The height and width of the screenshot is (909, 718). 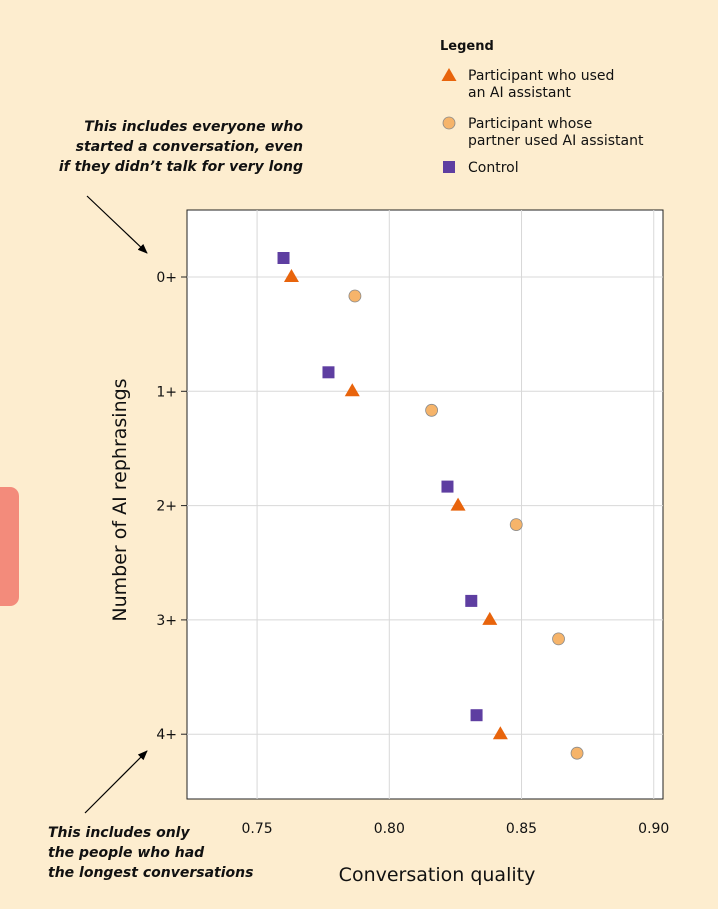 What do you see at coordinates (193, 127) in the screenshot?
I see `annotation-top-line-1: This includes everyone who` at bounding box center [193, 127].